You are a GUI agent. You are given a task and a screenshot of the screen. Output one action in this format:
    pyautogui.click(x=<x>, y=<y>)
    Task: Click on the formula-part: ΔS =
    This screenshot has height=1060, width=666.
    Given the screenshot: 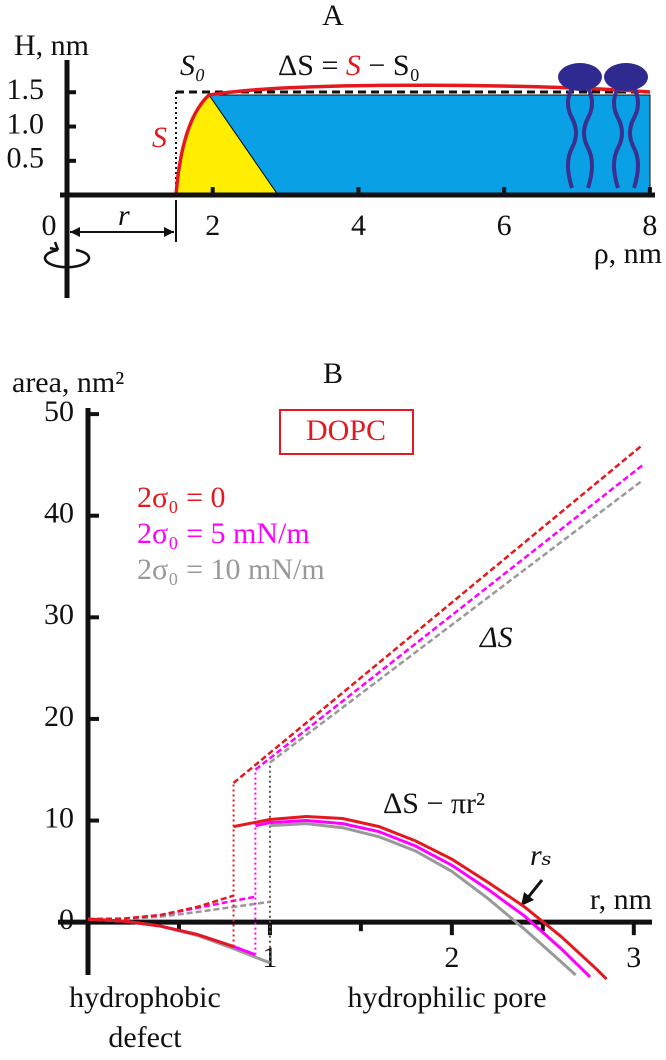 What is the action you would take?
    pyautogui.click(x=312, y=65)
    